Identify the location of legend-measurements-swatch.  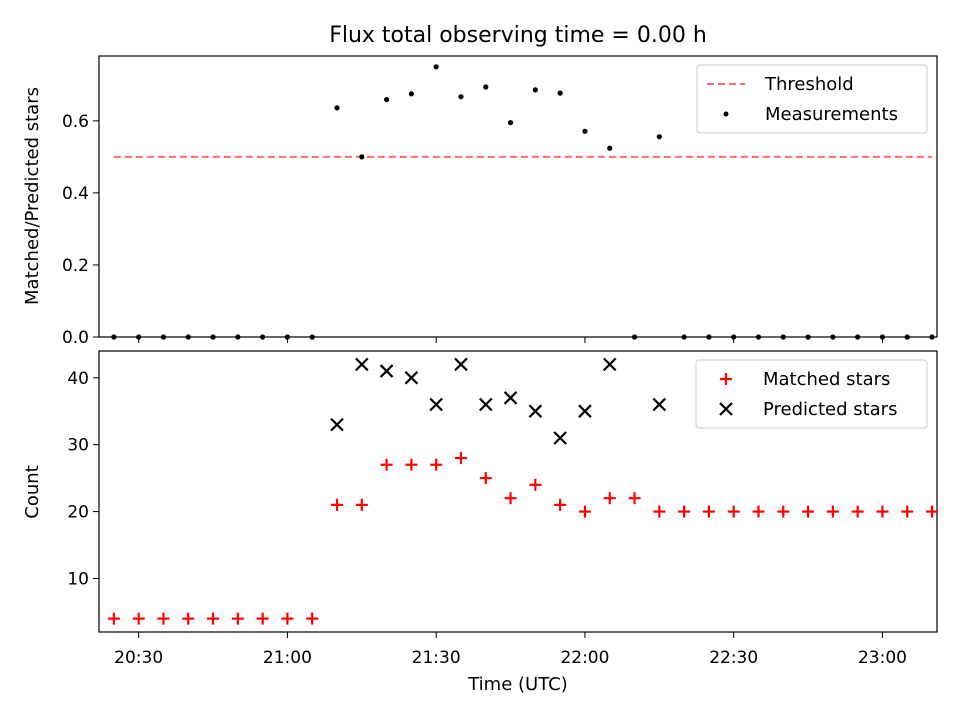
(726, 114).